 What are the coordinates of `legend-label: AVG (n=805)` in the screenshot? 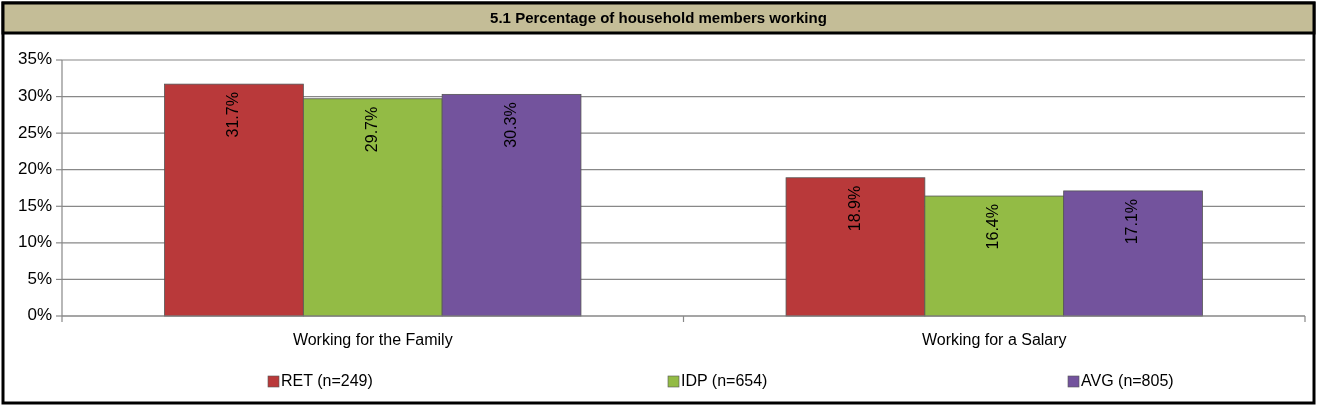 It's located at (1127, 381).